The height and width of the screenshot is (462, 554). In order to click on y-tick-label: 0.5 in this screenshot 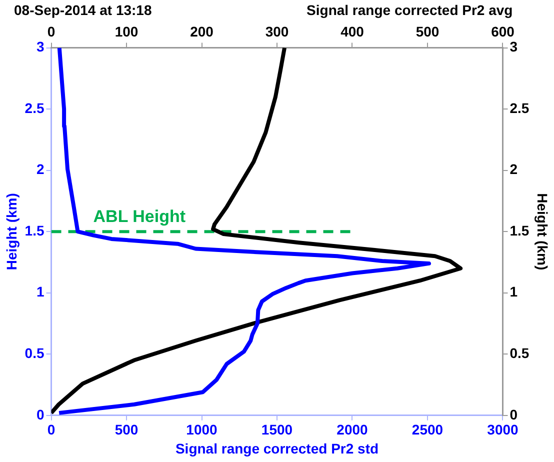, I will do `click(34, 352)`.